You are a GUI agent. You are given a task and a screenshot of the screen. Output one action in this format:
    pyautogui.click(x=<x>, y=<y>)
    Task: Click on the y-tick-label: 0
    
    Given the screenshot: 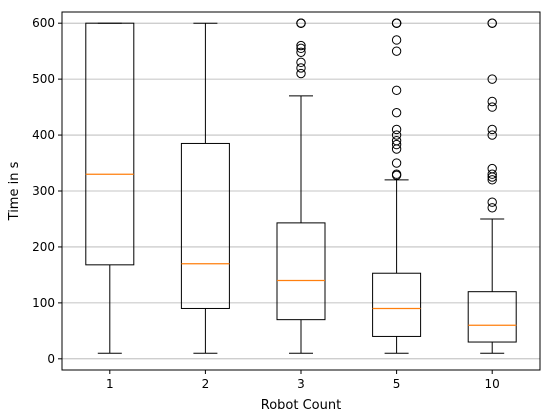 What is the action you would take?
    pyautogui.click(x=51, y=359)
    